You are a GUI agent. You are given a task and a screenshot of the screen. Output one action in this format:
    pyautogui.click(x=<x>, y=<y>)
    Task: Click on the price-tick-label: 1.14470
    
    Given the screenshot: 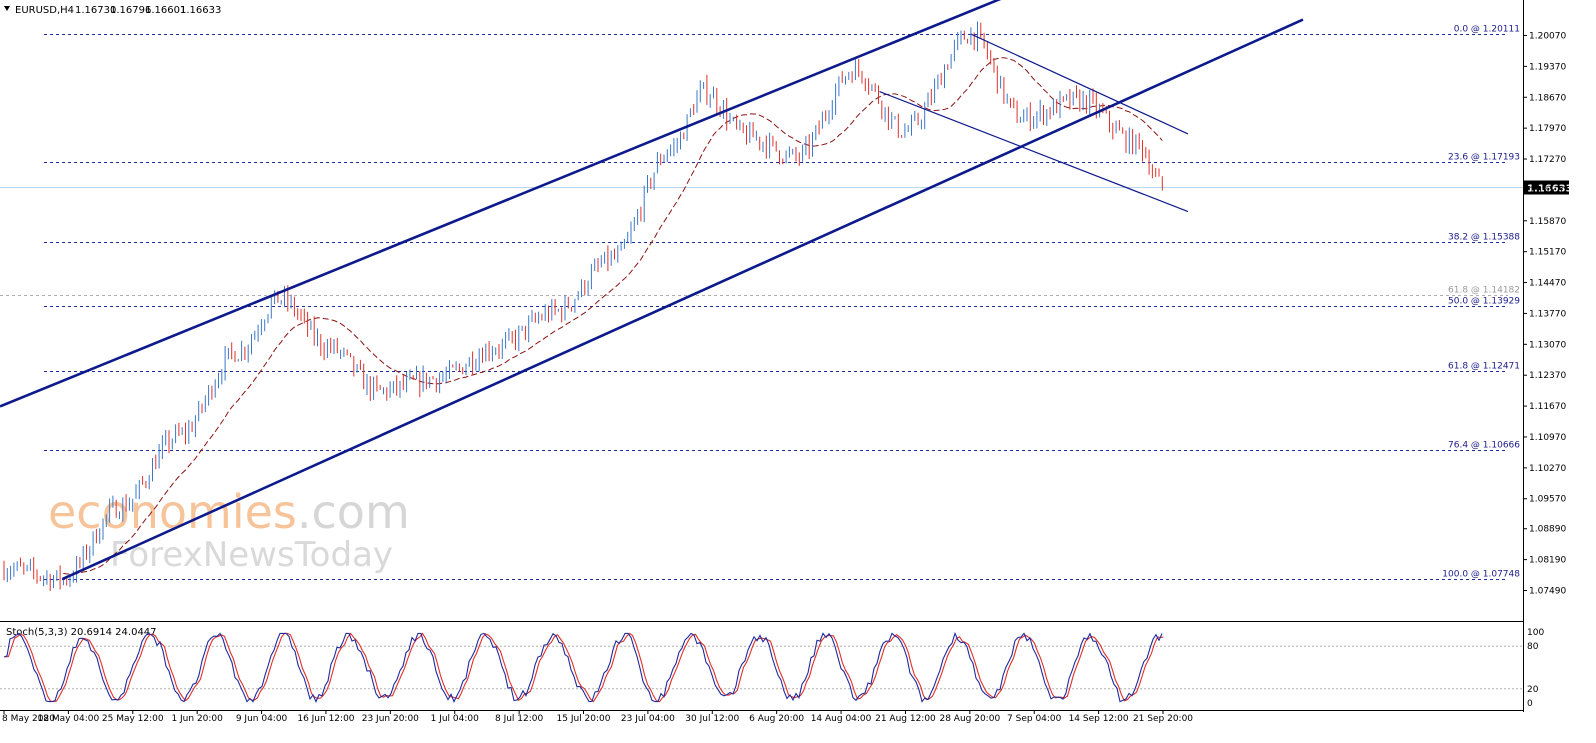 What is the action you would take?
    pyautogui.click(x=1547, y=284)
    